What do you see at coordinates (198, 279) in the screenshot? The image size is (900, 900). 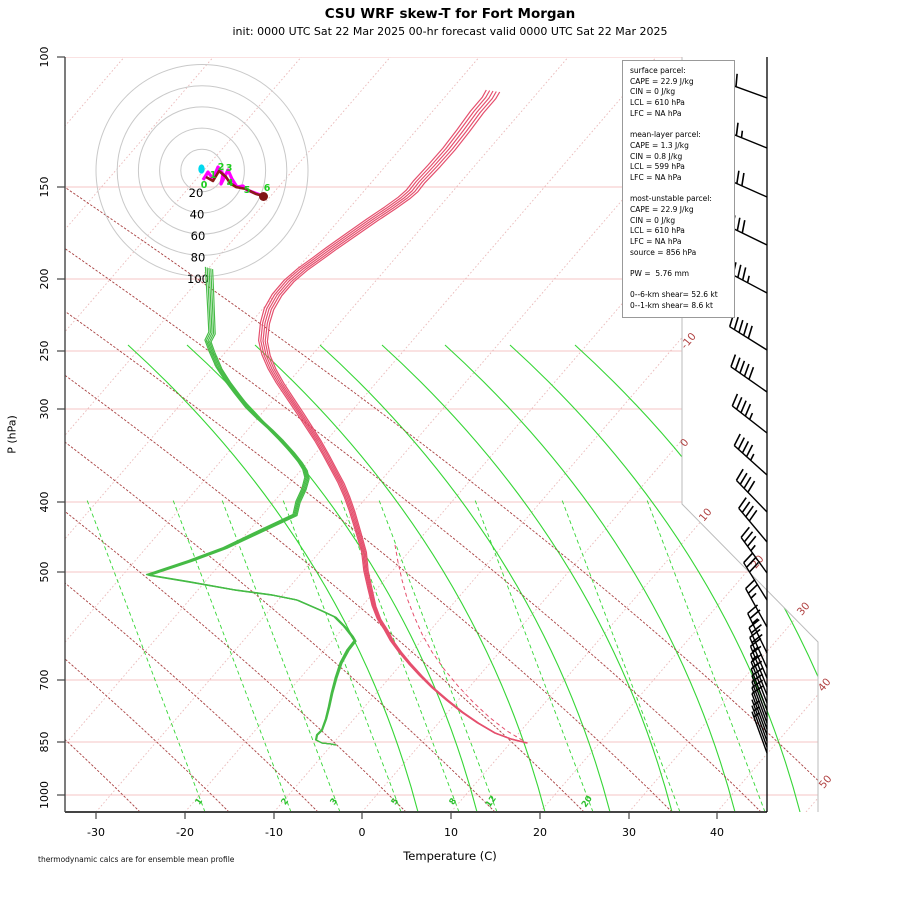 I see `hodograph-ring-label: 100` at bounding box center [198, 279].